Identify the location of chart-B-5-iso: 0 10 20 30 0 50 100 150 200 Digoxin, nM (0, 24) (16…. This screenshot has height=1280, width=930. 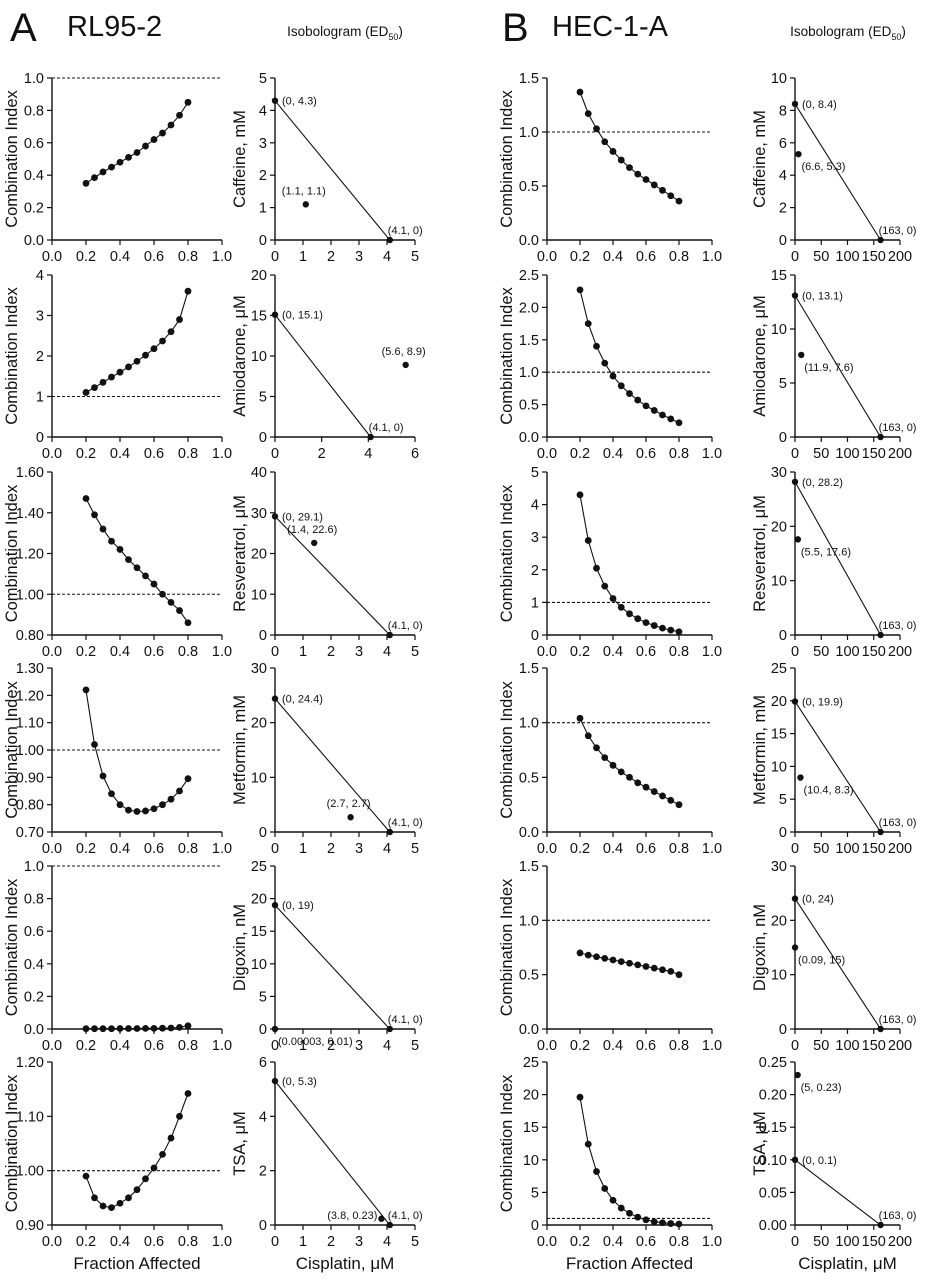
(833, 956).